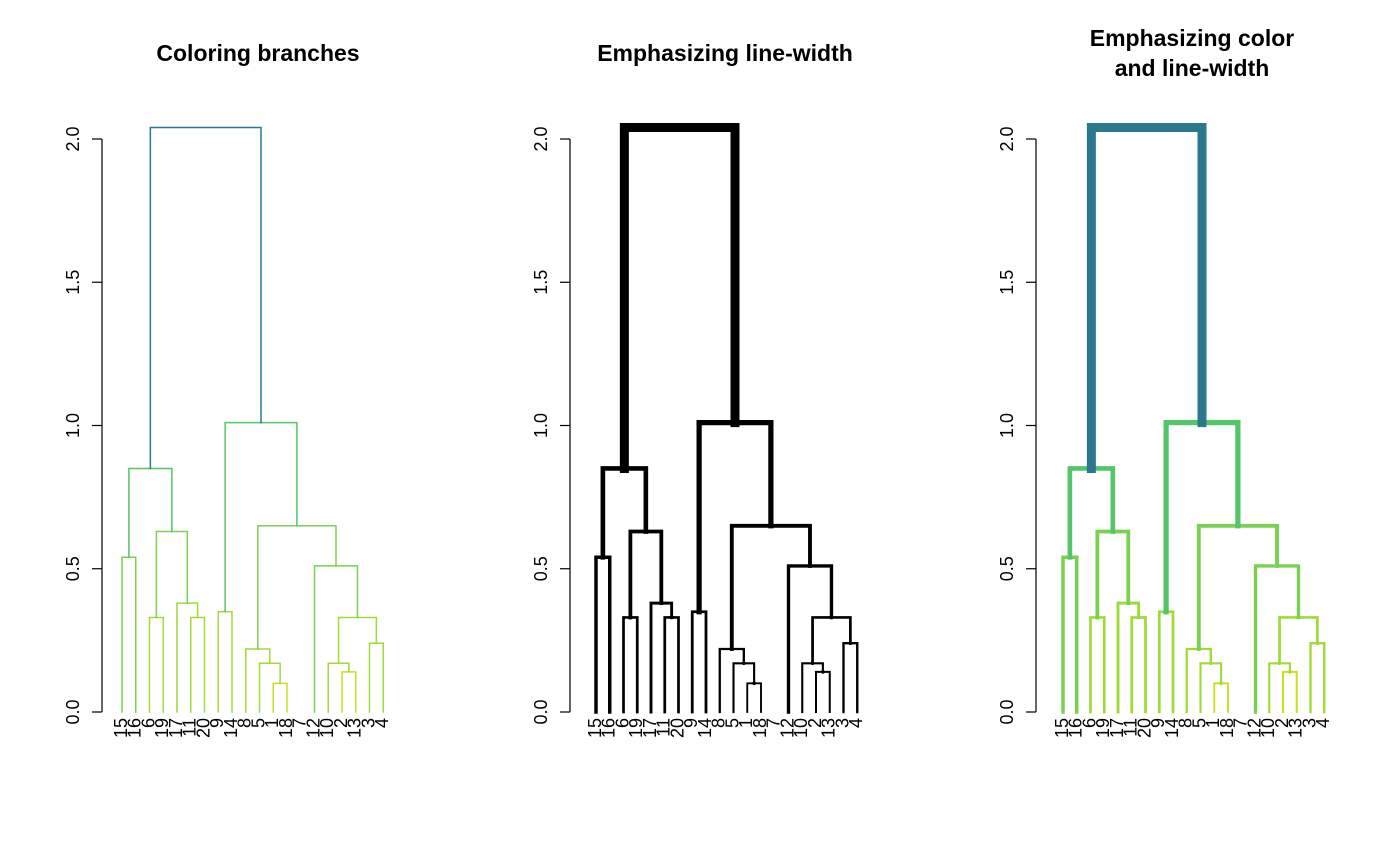 Image resolution: width=1400 pixels, height=866 pixels. Describe the element at coordinates (258, 53) in the screenshot. I see `panel-1-title: Coloring branches` at that location.